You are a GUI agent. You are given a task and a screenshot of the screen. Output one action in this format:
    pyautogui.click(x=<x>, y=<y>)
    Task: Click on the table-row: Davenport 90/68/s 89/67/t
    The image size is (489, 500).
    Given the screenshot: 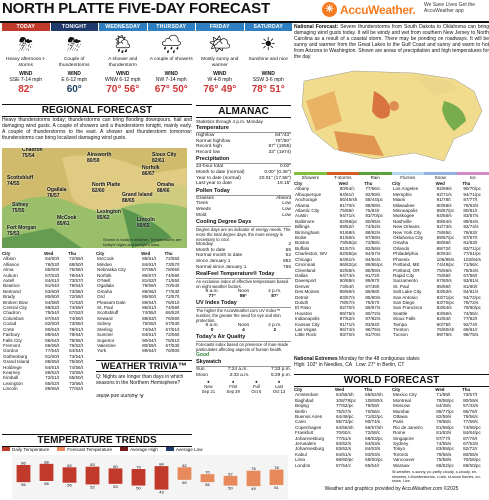 What is the action you would take?
    pyautogui.click(x=342, y=280)
    